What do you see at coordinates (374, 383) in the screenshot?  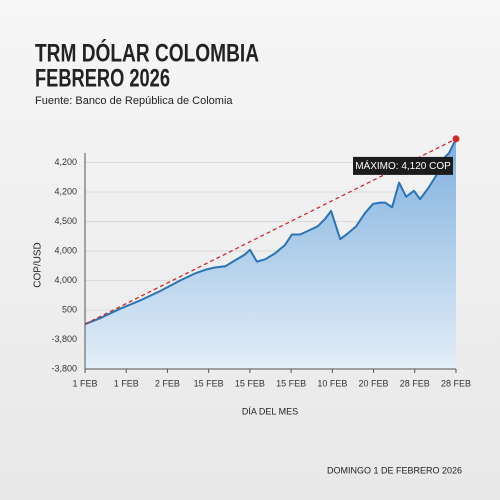 I see `x-tick-label: 20 FEB` at bounding box center [374, 383].